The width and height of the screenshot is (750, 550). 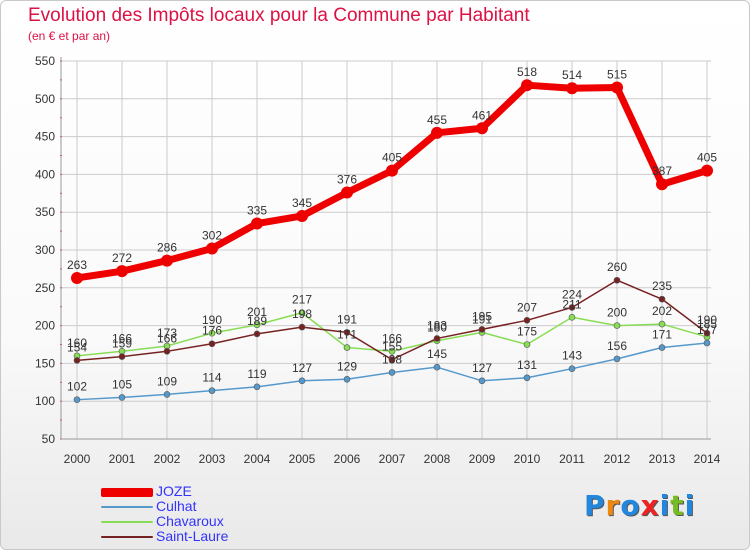 What do you see at coordinates (617, 313) in the screenshot?
I see `data-label: 200` at bounding box center [617, 313].